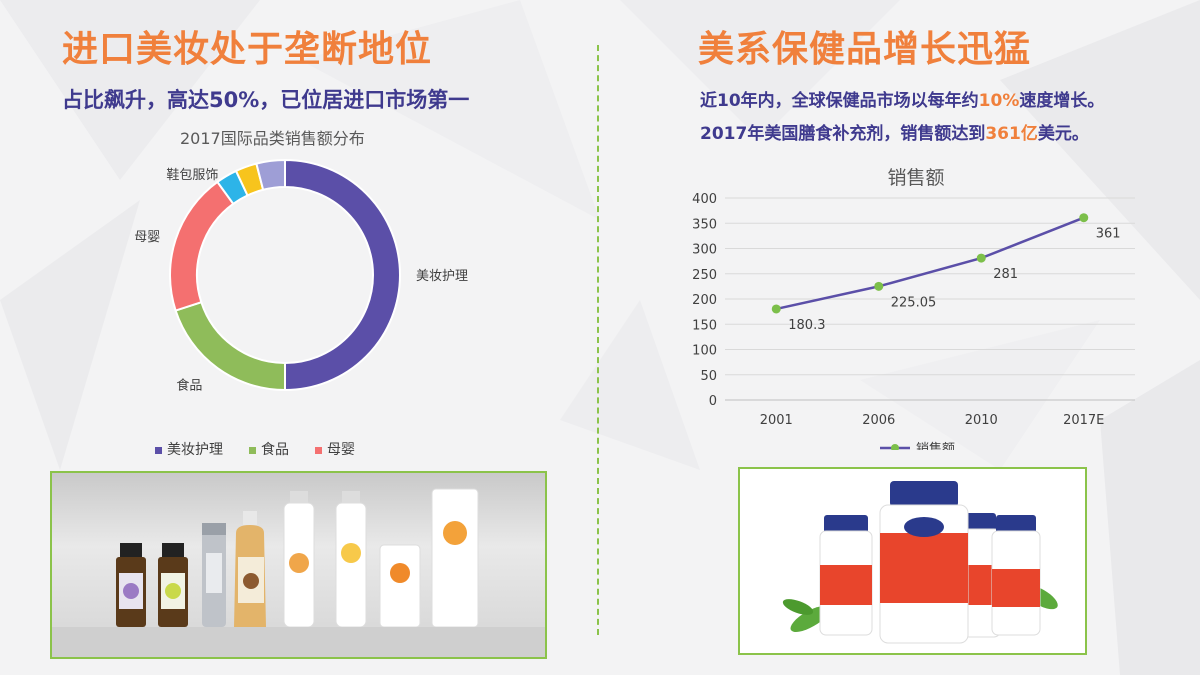 The height and width of the screenshot is (675, 1200). What do you see at coordinates (442, 276) in the screenshot?
I see `donut-label-0: 美妆护理` at bounding box center [442, 276].